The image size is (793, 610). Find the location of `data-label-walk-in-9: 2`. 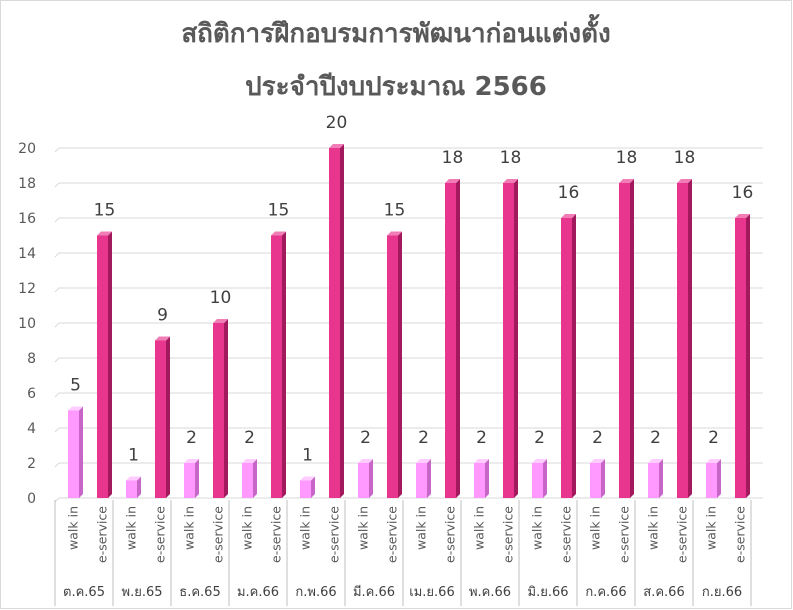

data-label-walk-in-9: 2 is located at coordinates (597, 438).